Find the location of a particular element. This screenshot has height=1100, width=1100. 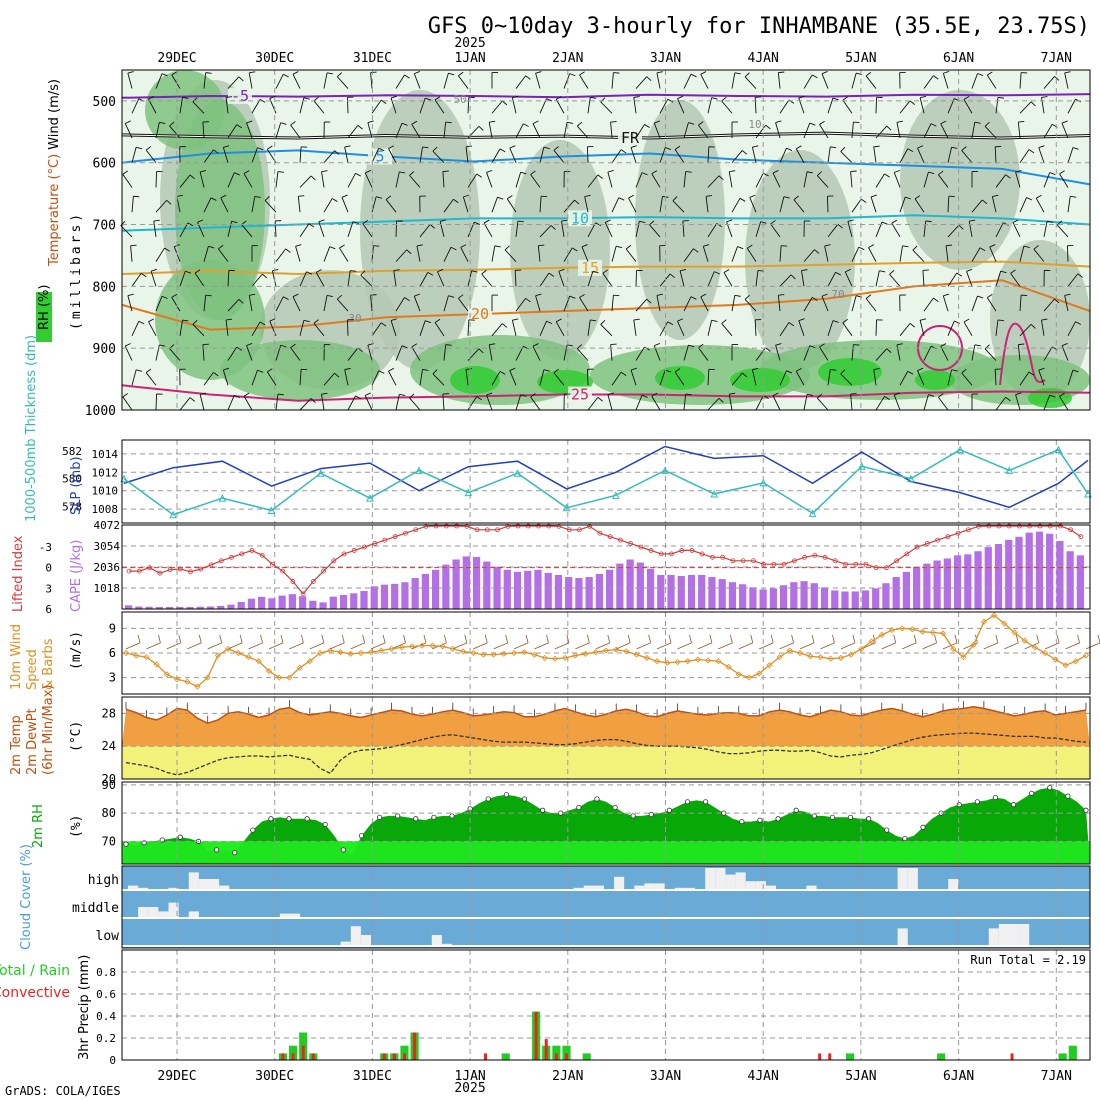

temp-tick: 28 is located at coordinates (109, 713).